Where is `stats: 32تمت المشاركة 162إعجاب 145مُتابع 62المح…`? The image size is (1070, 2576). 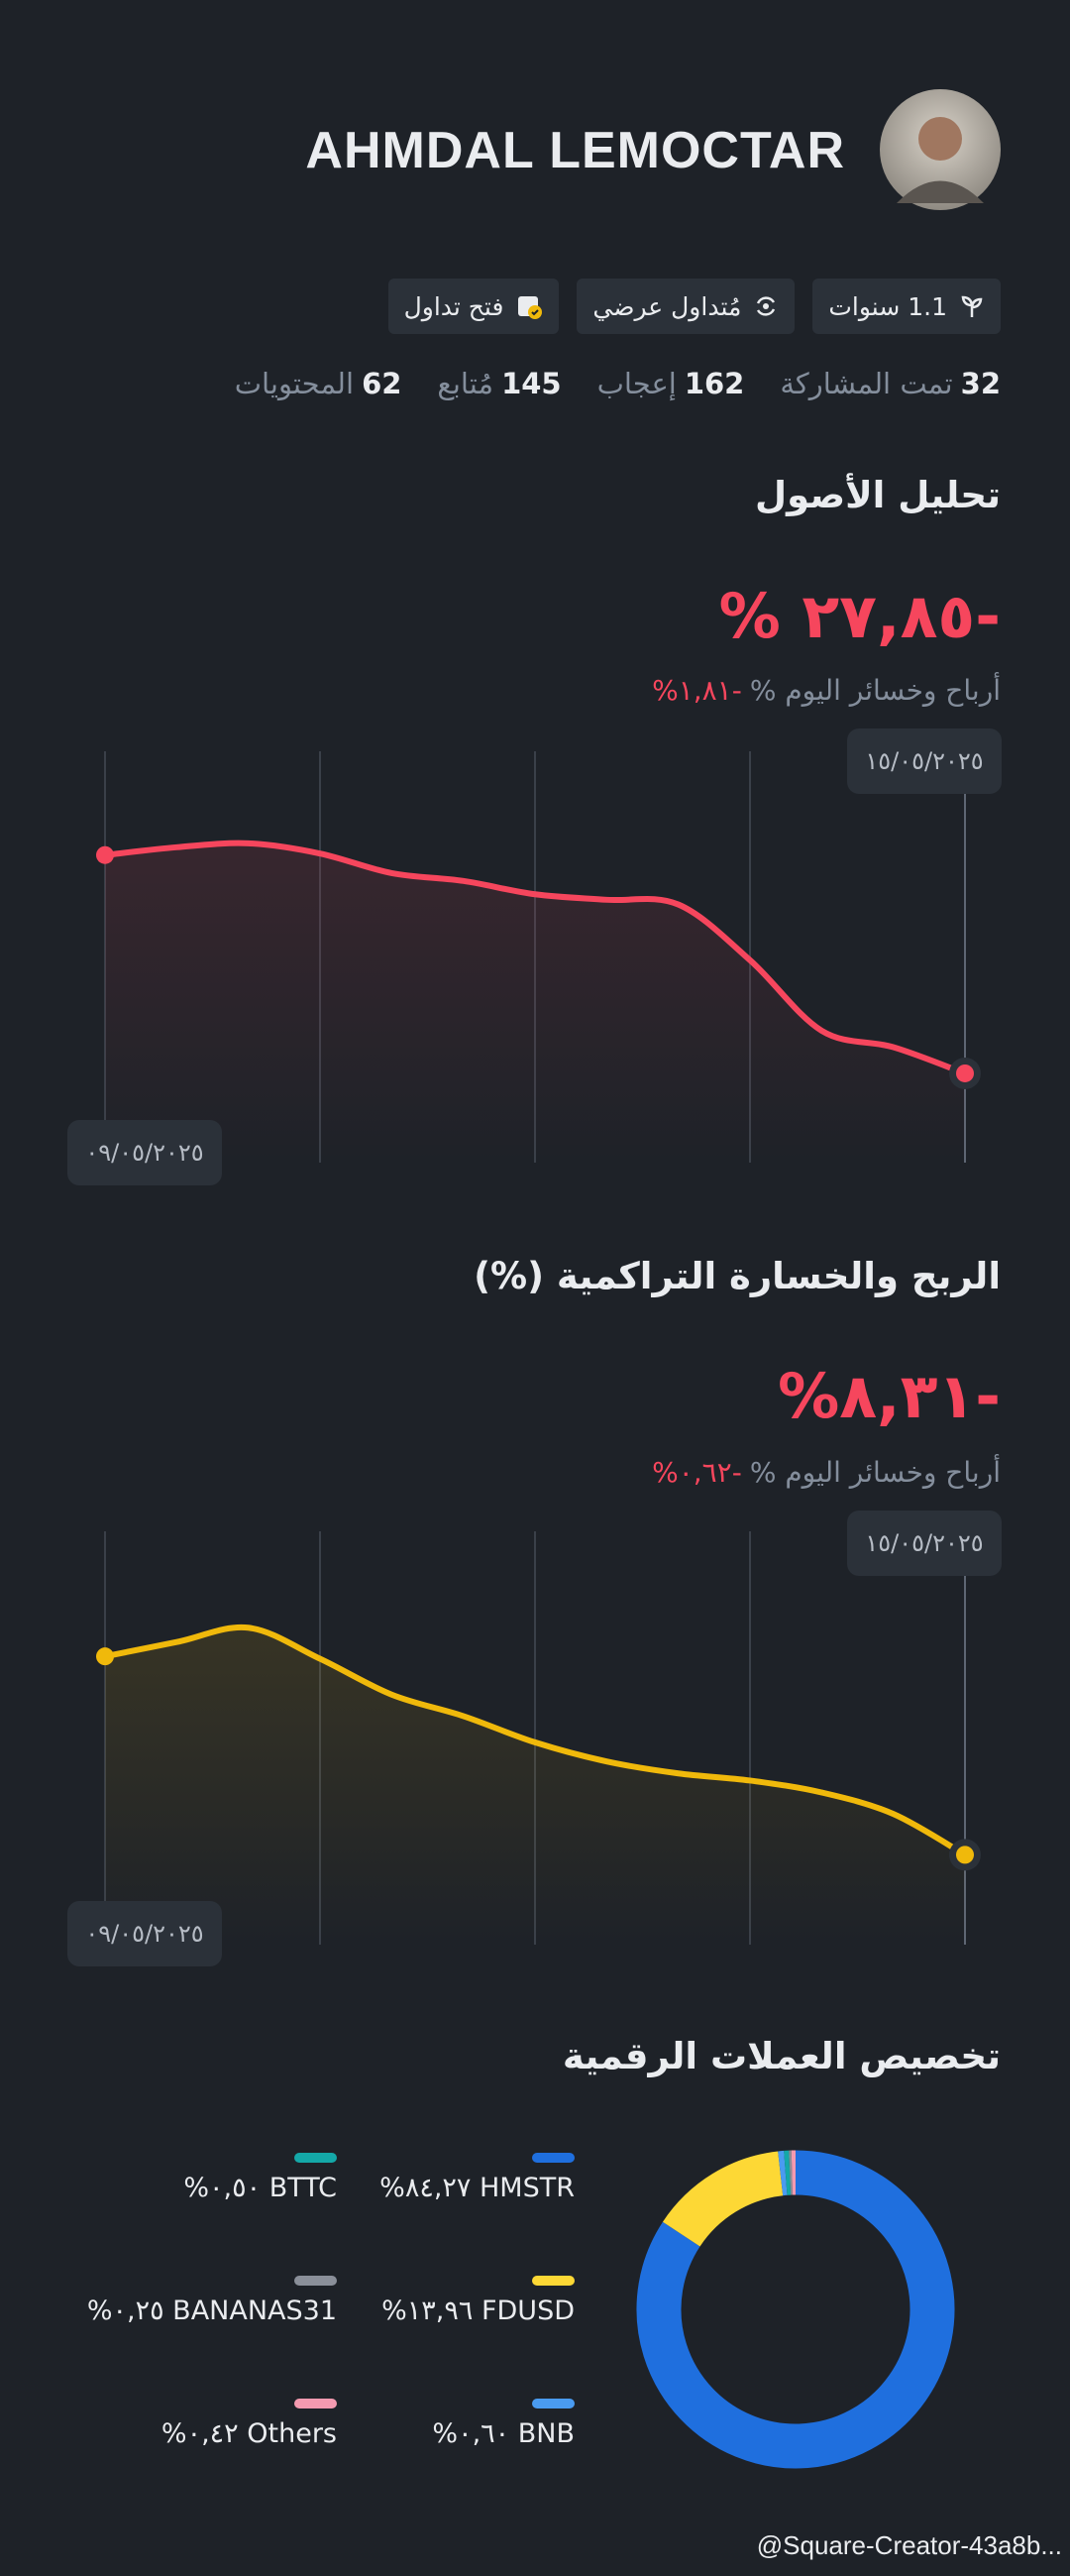
stats: 32تمت المشاركة 162إعجاب 145مُتابع 62المح… is located at coordinates (618, 383).